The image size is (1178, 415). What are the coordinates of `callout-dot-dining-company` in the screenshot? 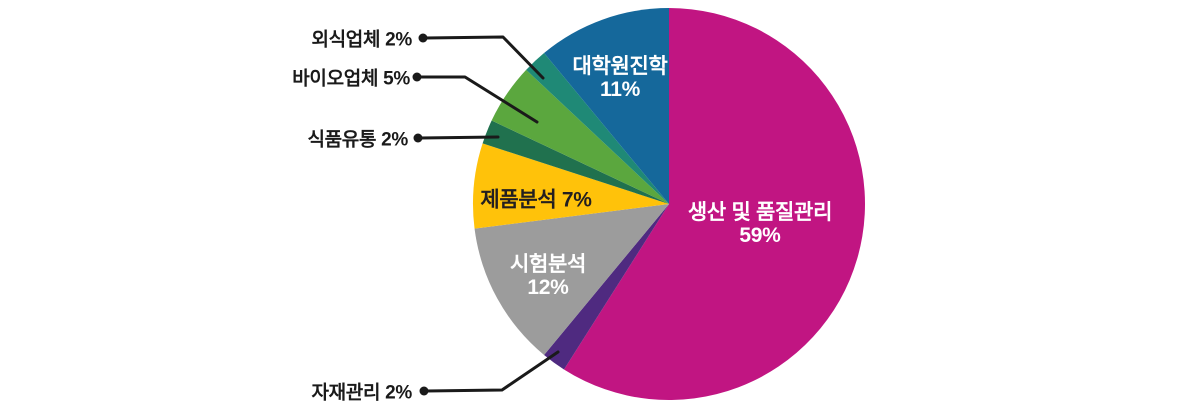 It's located at (423, 38).